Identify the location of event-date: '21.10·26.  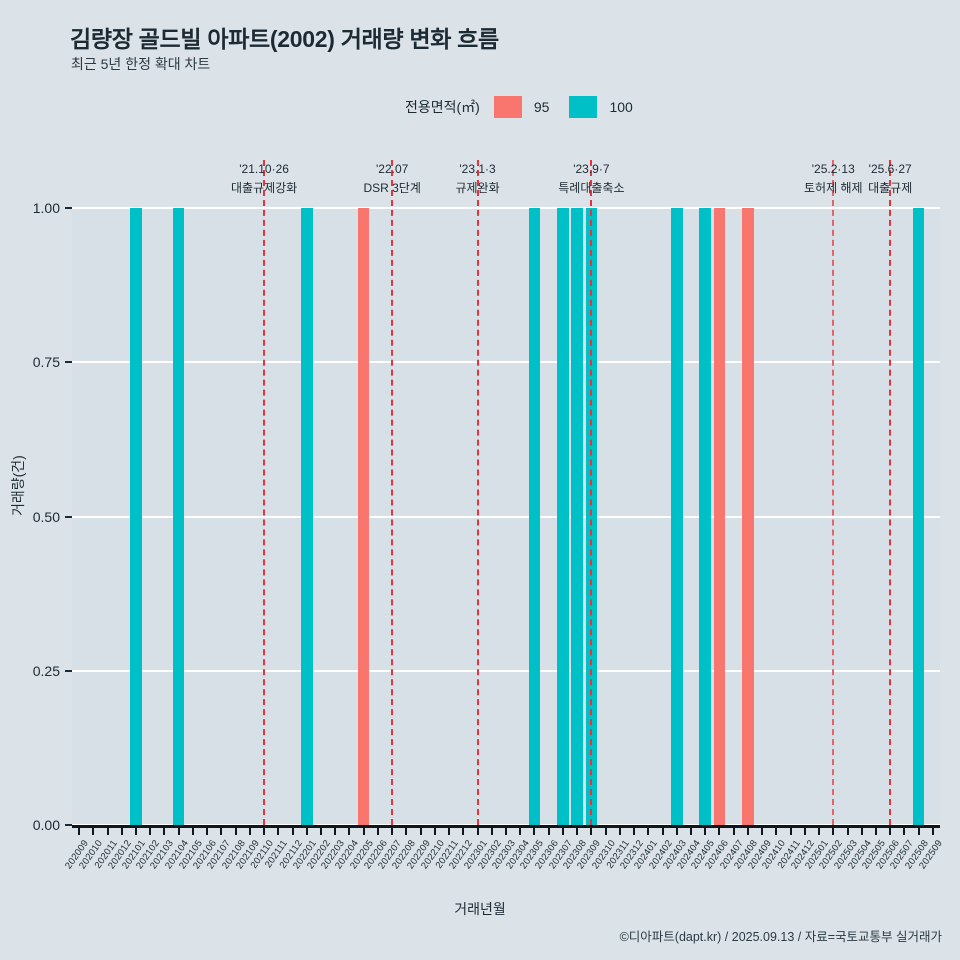
(264, 169).